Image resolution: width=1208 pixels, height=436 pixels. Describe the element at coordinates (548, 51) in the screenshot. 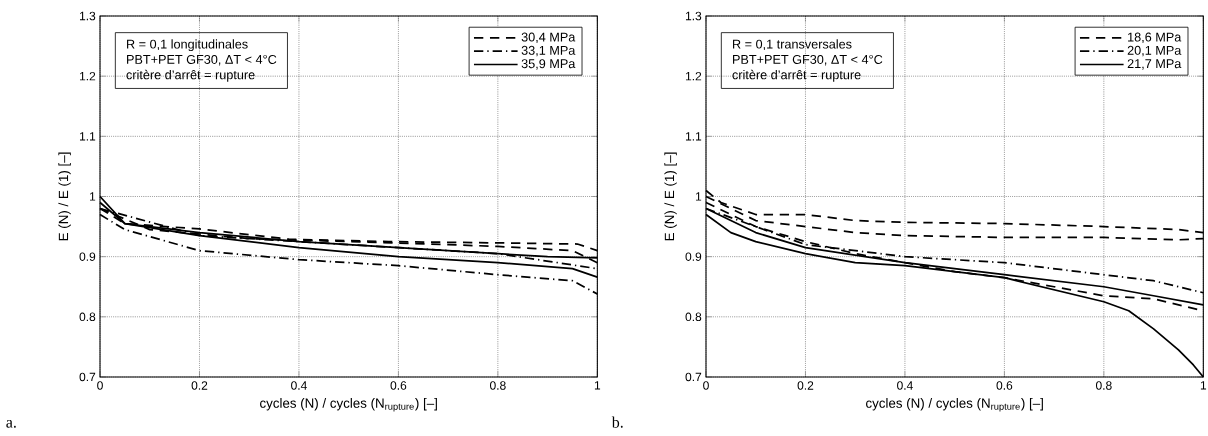

I see `legend-label: 33,1 MPa` at that location.